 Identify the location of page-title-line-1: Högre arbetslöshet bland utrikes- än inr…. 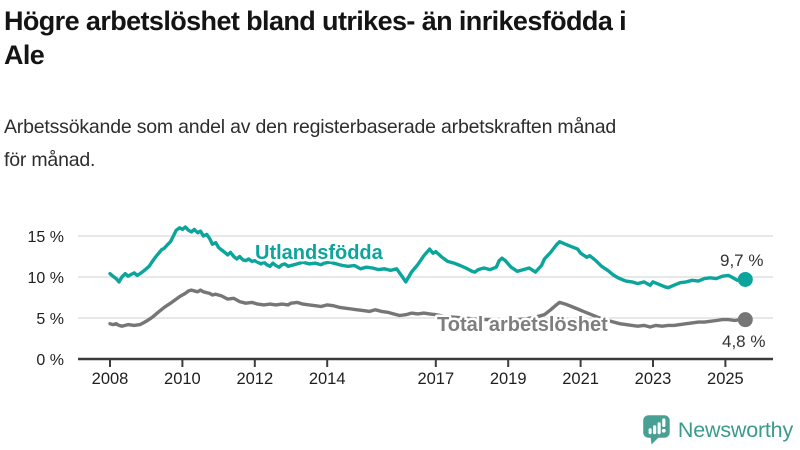
(315, 21).